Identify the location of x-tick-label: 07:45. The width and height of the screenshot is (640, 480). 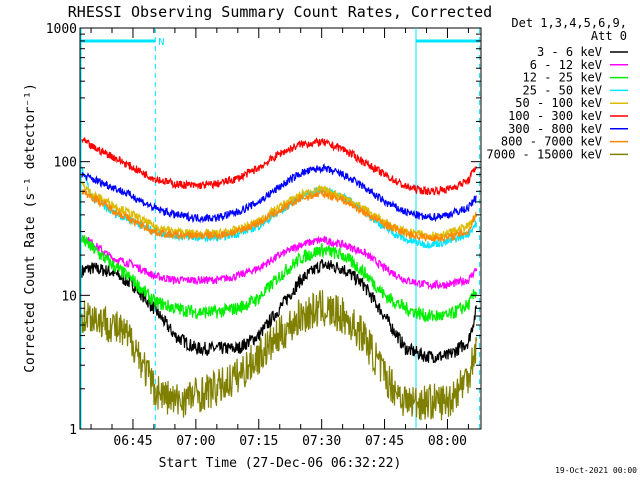
(384, 441).